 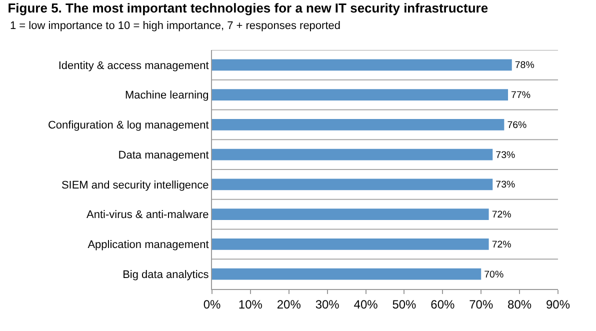 I want to click on x-tick-label: 20%, so click(x=289, y=304).